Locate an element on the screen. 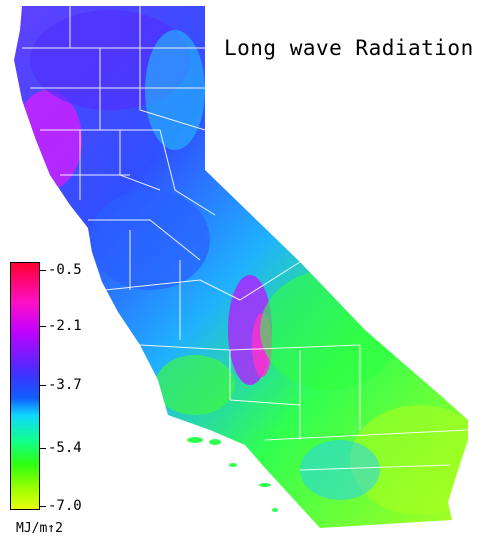 This screenshot has height=550, width=500. northeast-cyan-zone is located at coordinates (175, 90).